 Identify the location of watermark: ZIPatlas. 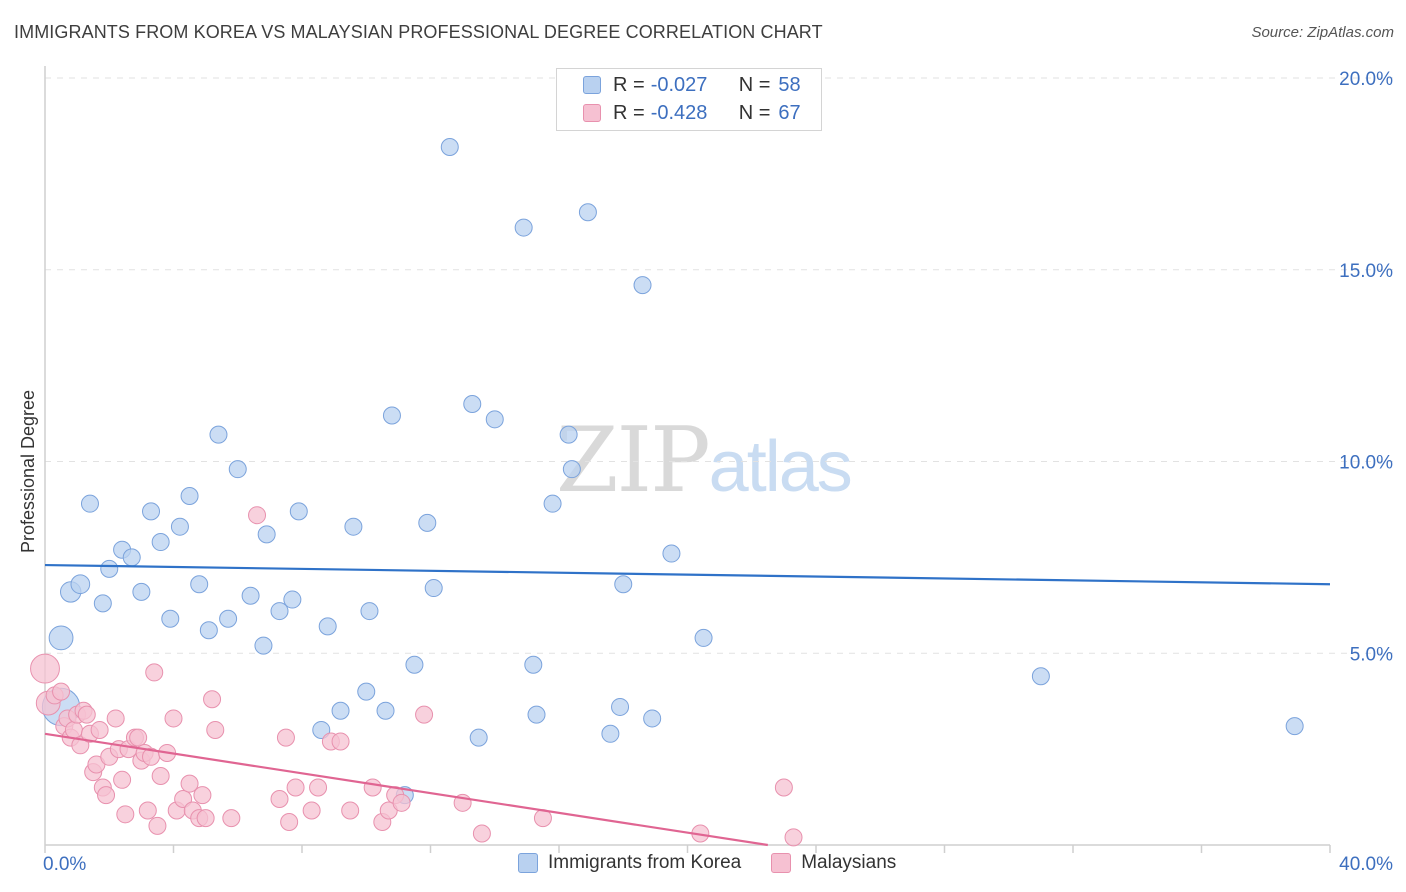
(704, 460).